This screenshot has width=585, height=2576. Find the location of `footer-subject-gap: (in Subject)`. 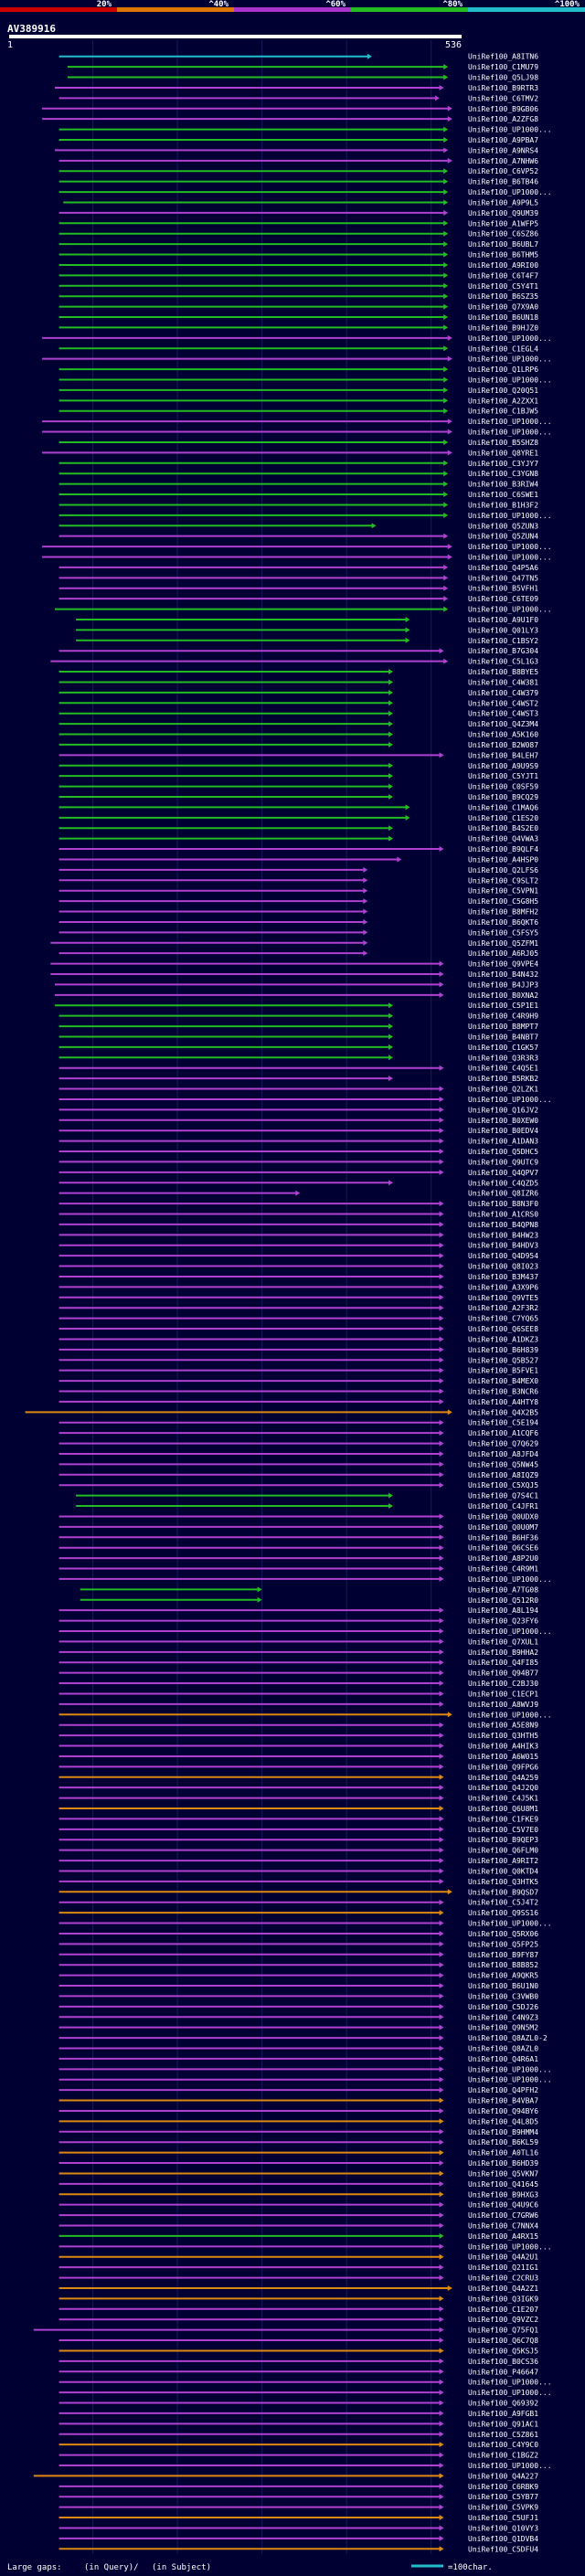

footer-subject-gap: (in Subject) is located at coordinates (182, 2567).